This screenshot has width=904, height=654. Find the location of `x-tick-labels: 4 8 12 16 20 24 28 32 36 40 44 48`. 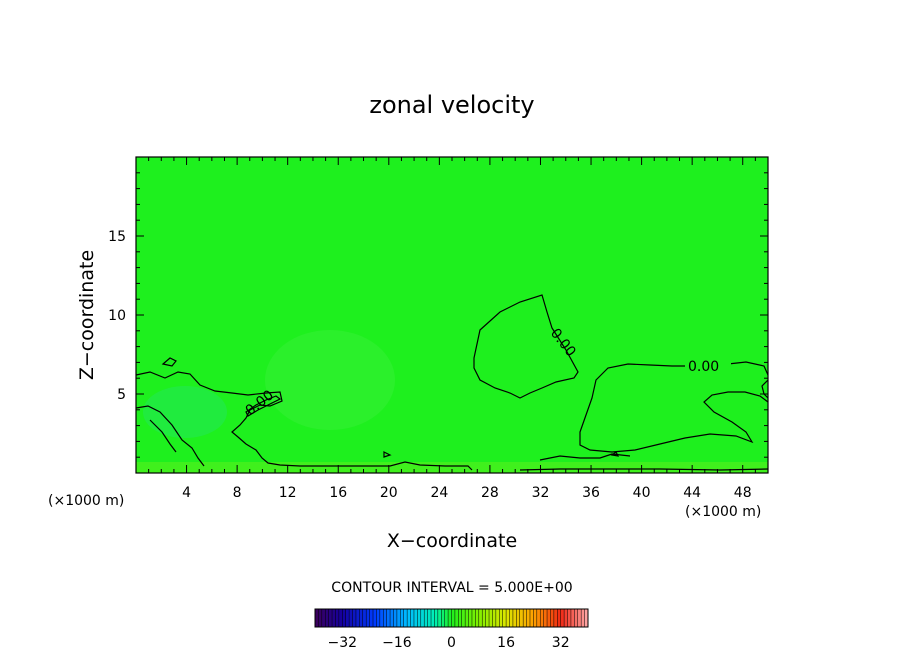

x-tick-labels: 4 8 12 16 20 24 28 32 36 40 44 48 is located at coordinates (467, 493).